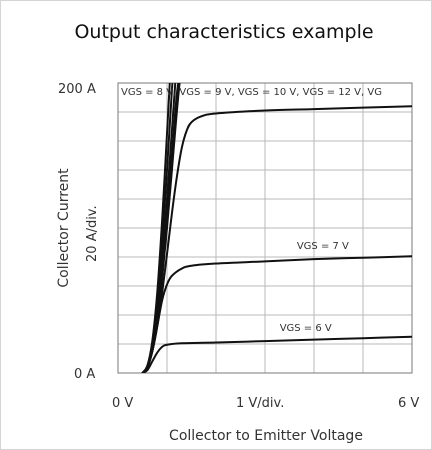 This screenshot has width=432, height=450. I want to click on x-tick-label-left: 0 V, so click(122, 403).